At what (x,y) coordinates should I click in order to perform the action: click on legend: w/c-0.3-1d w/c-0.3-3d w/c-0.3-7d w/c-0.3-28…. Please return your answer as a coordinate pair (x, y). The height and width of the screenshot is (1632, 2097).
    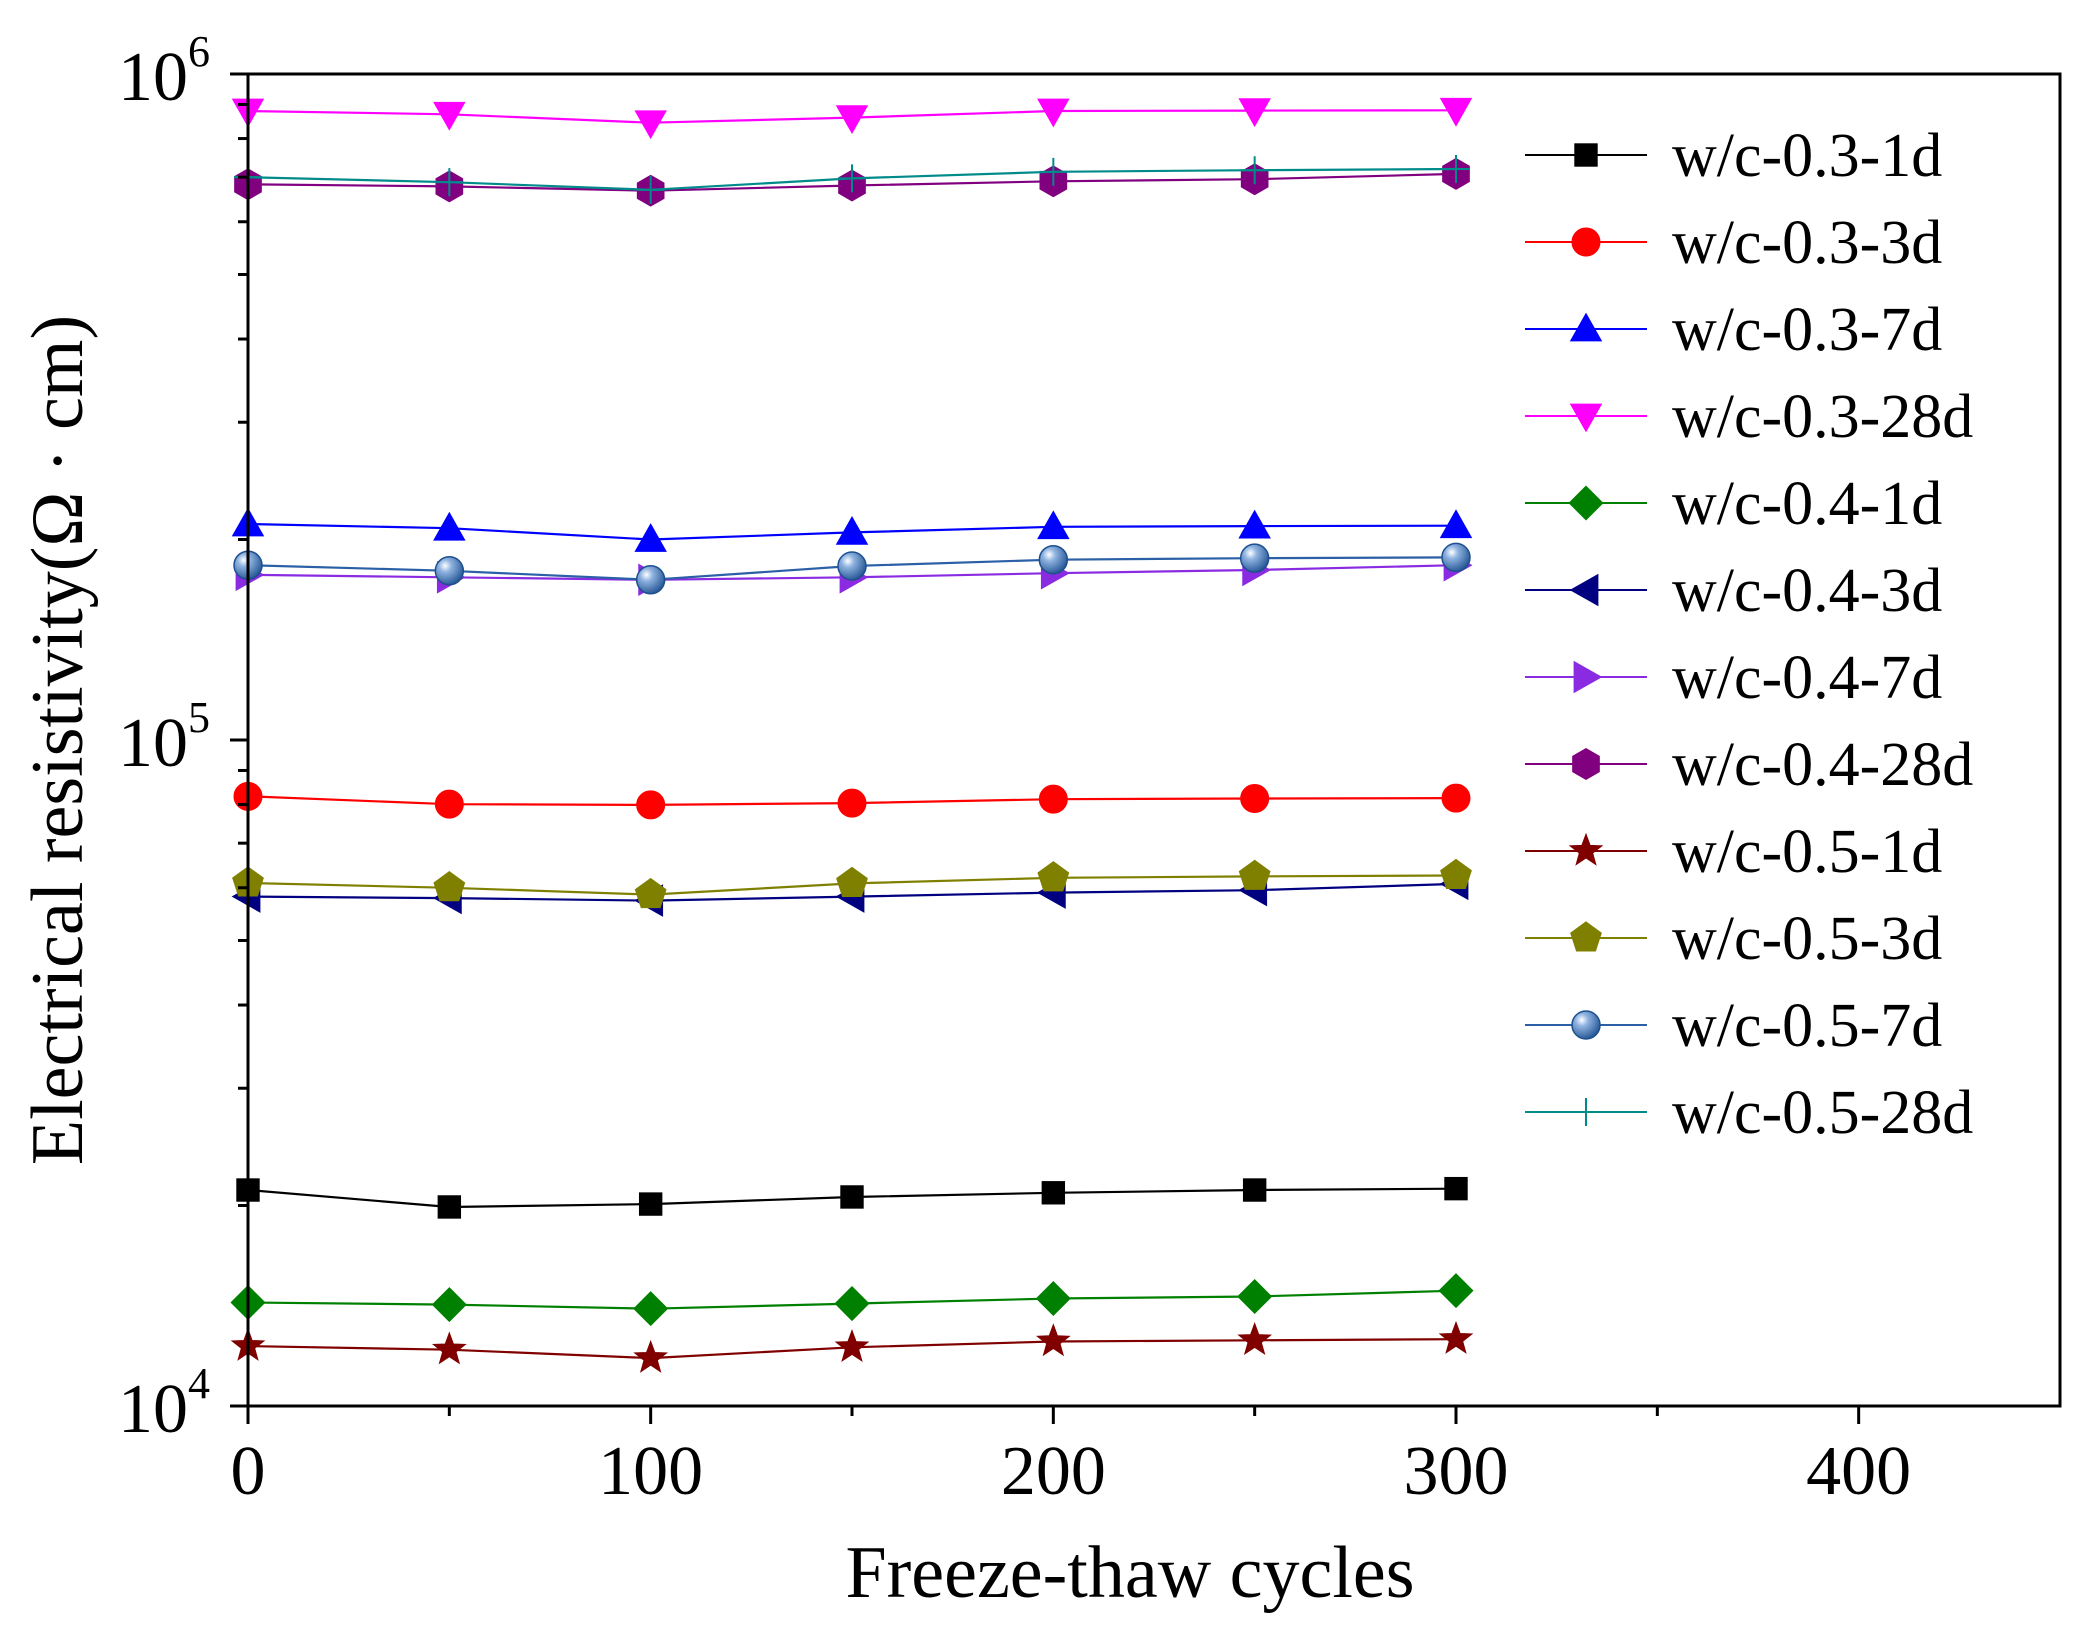
    Looking at the image, I should click on (1749, 634).